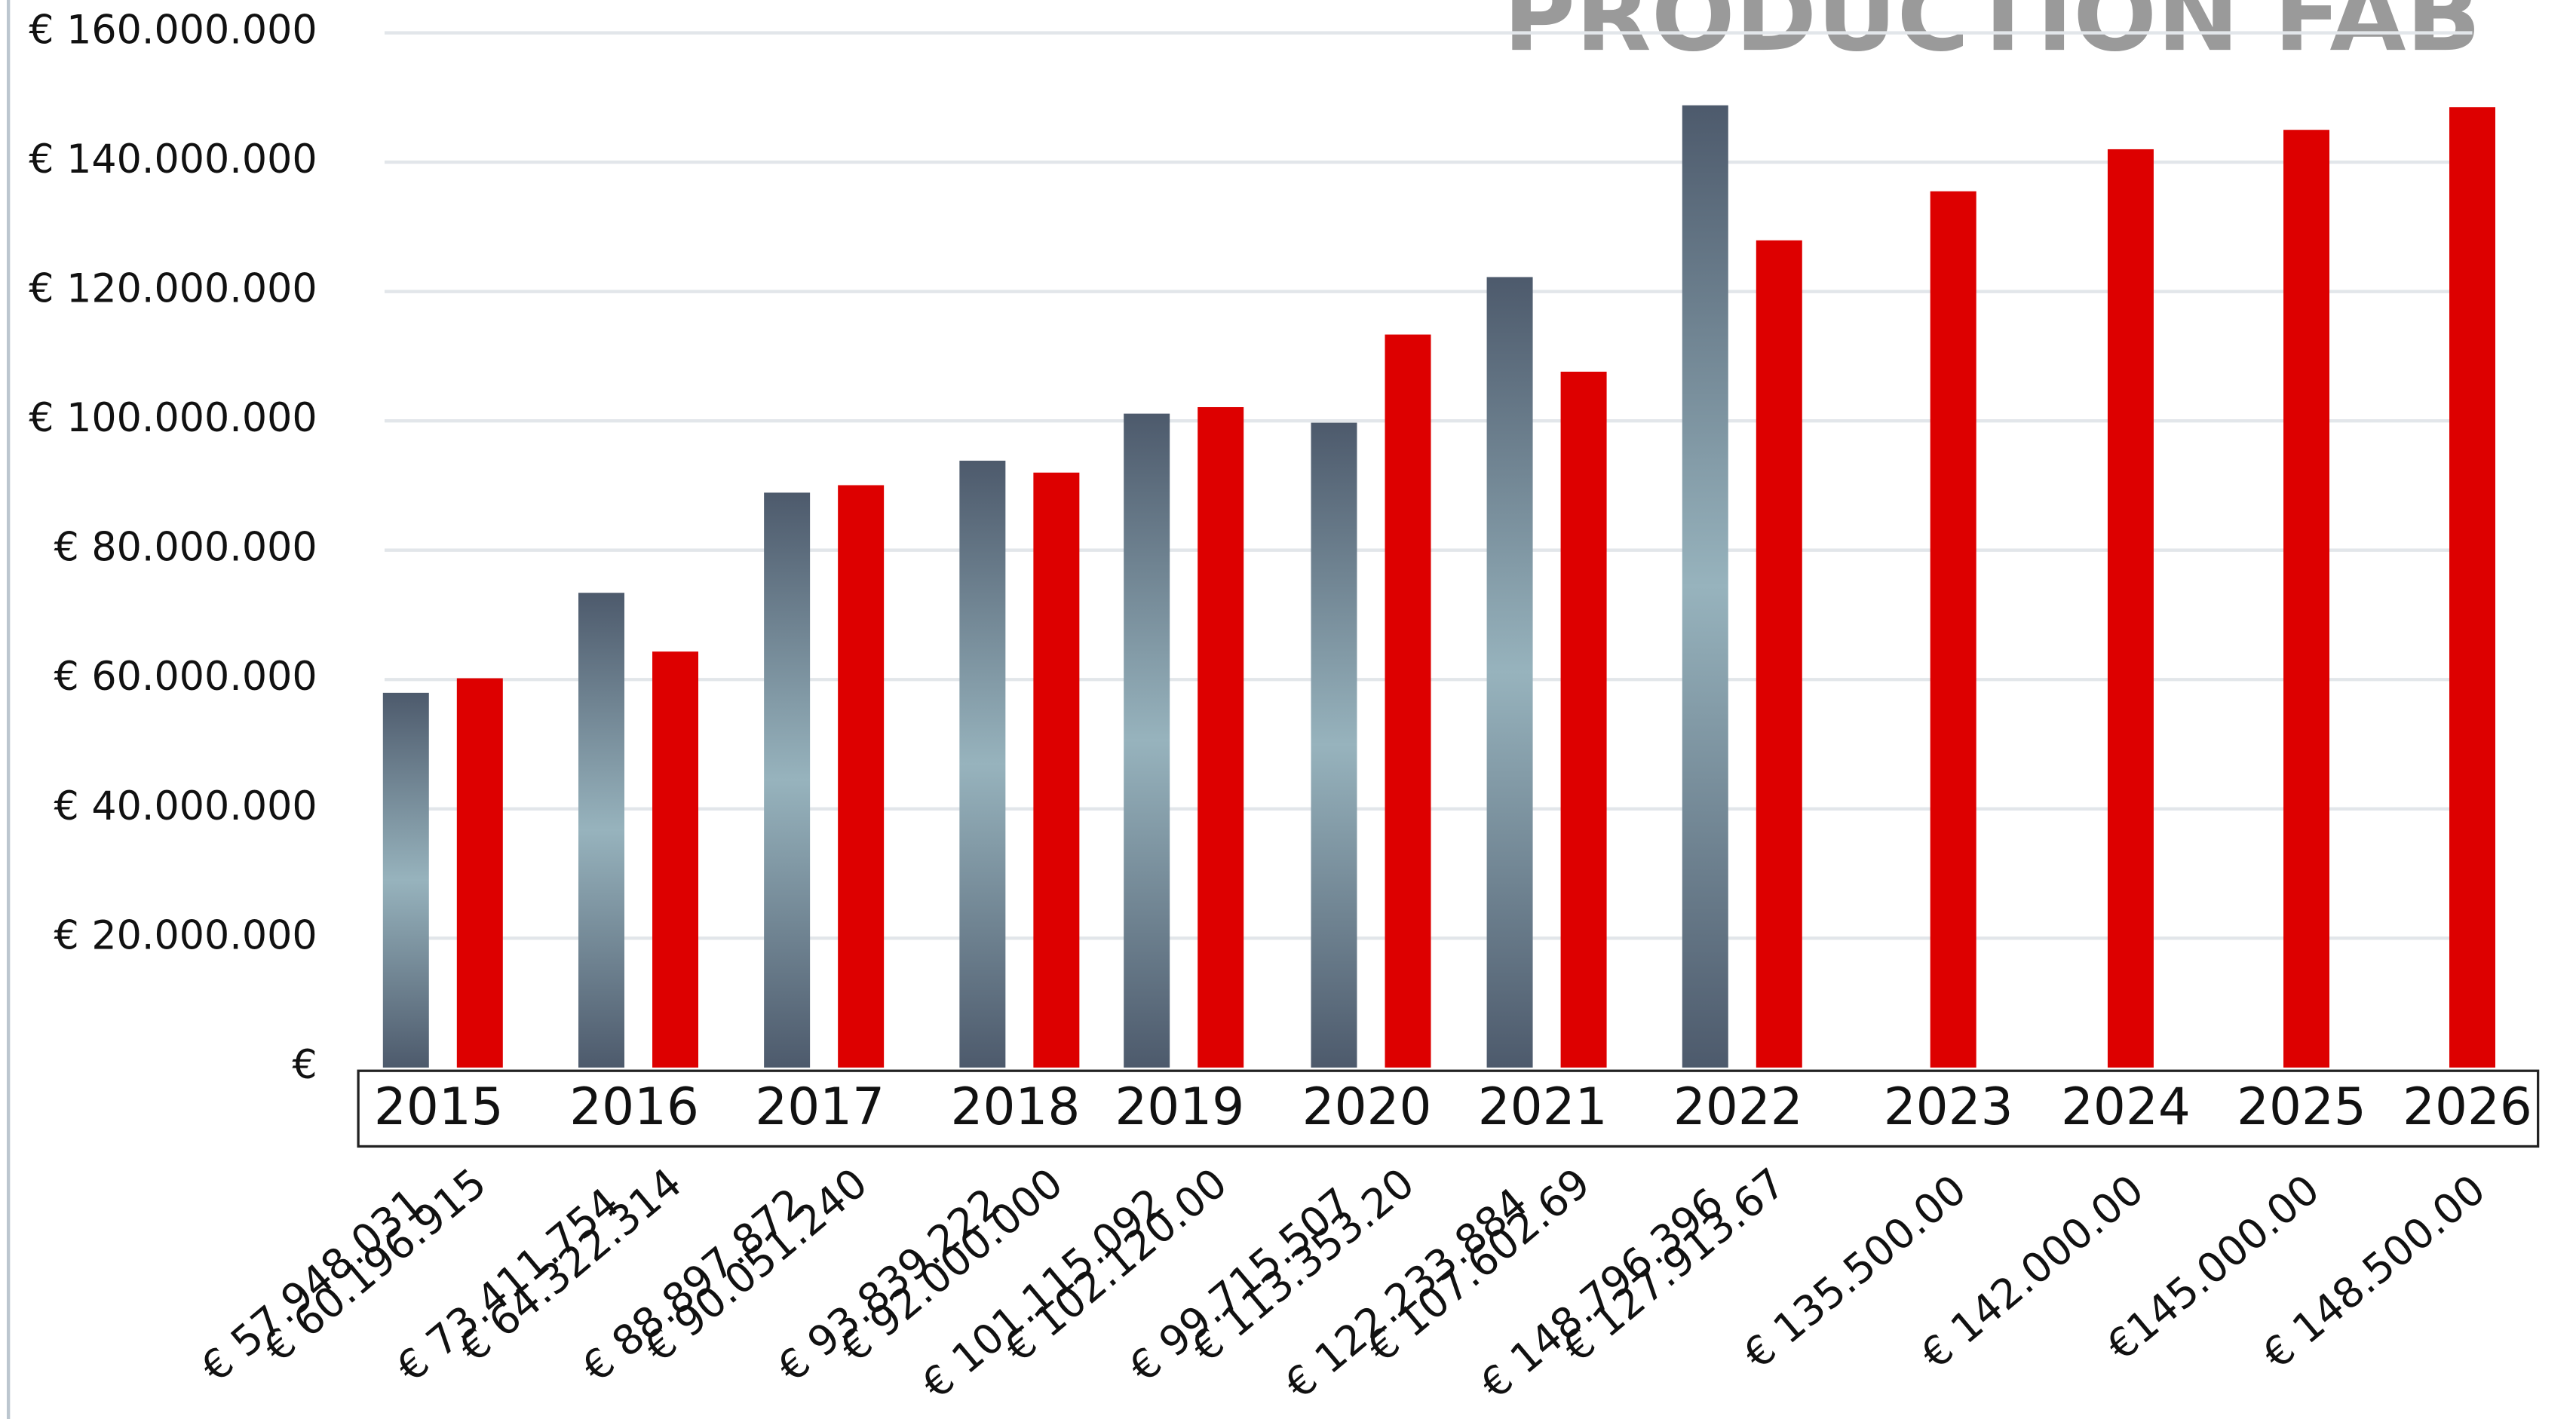  Describe the element at coordinates (1738, 1106) in the screenshot. I see `x-tick-label: 2022` at that location.